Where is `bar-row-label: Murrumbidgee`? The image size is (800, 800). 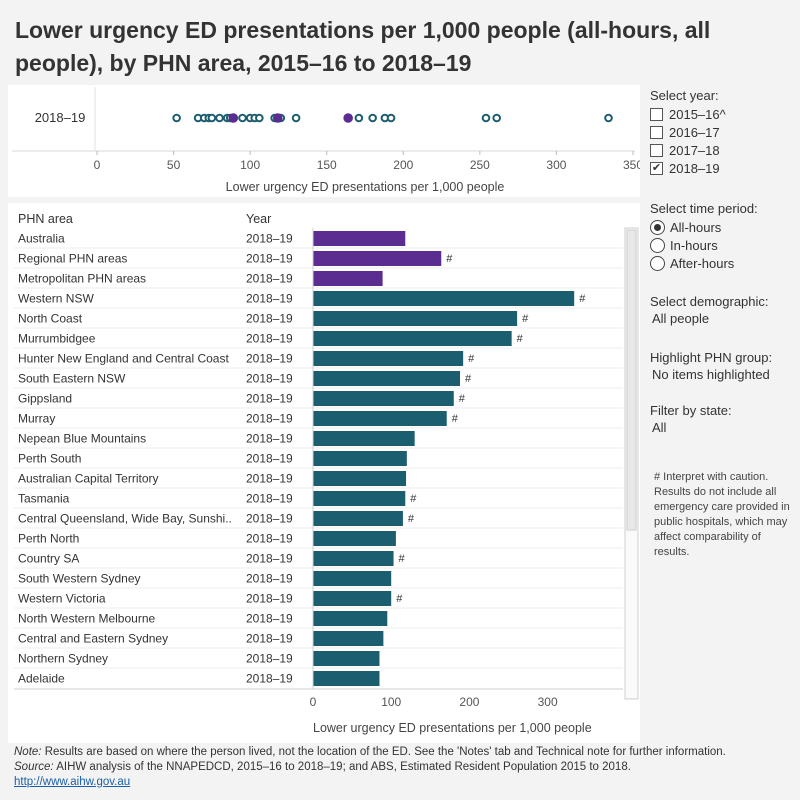 bar-row-label: Murrumbidgee is located at coordinates (57, 339).